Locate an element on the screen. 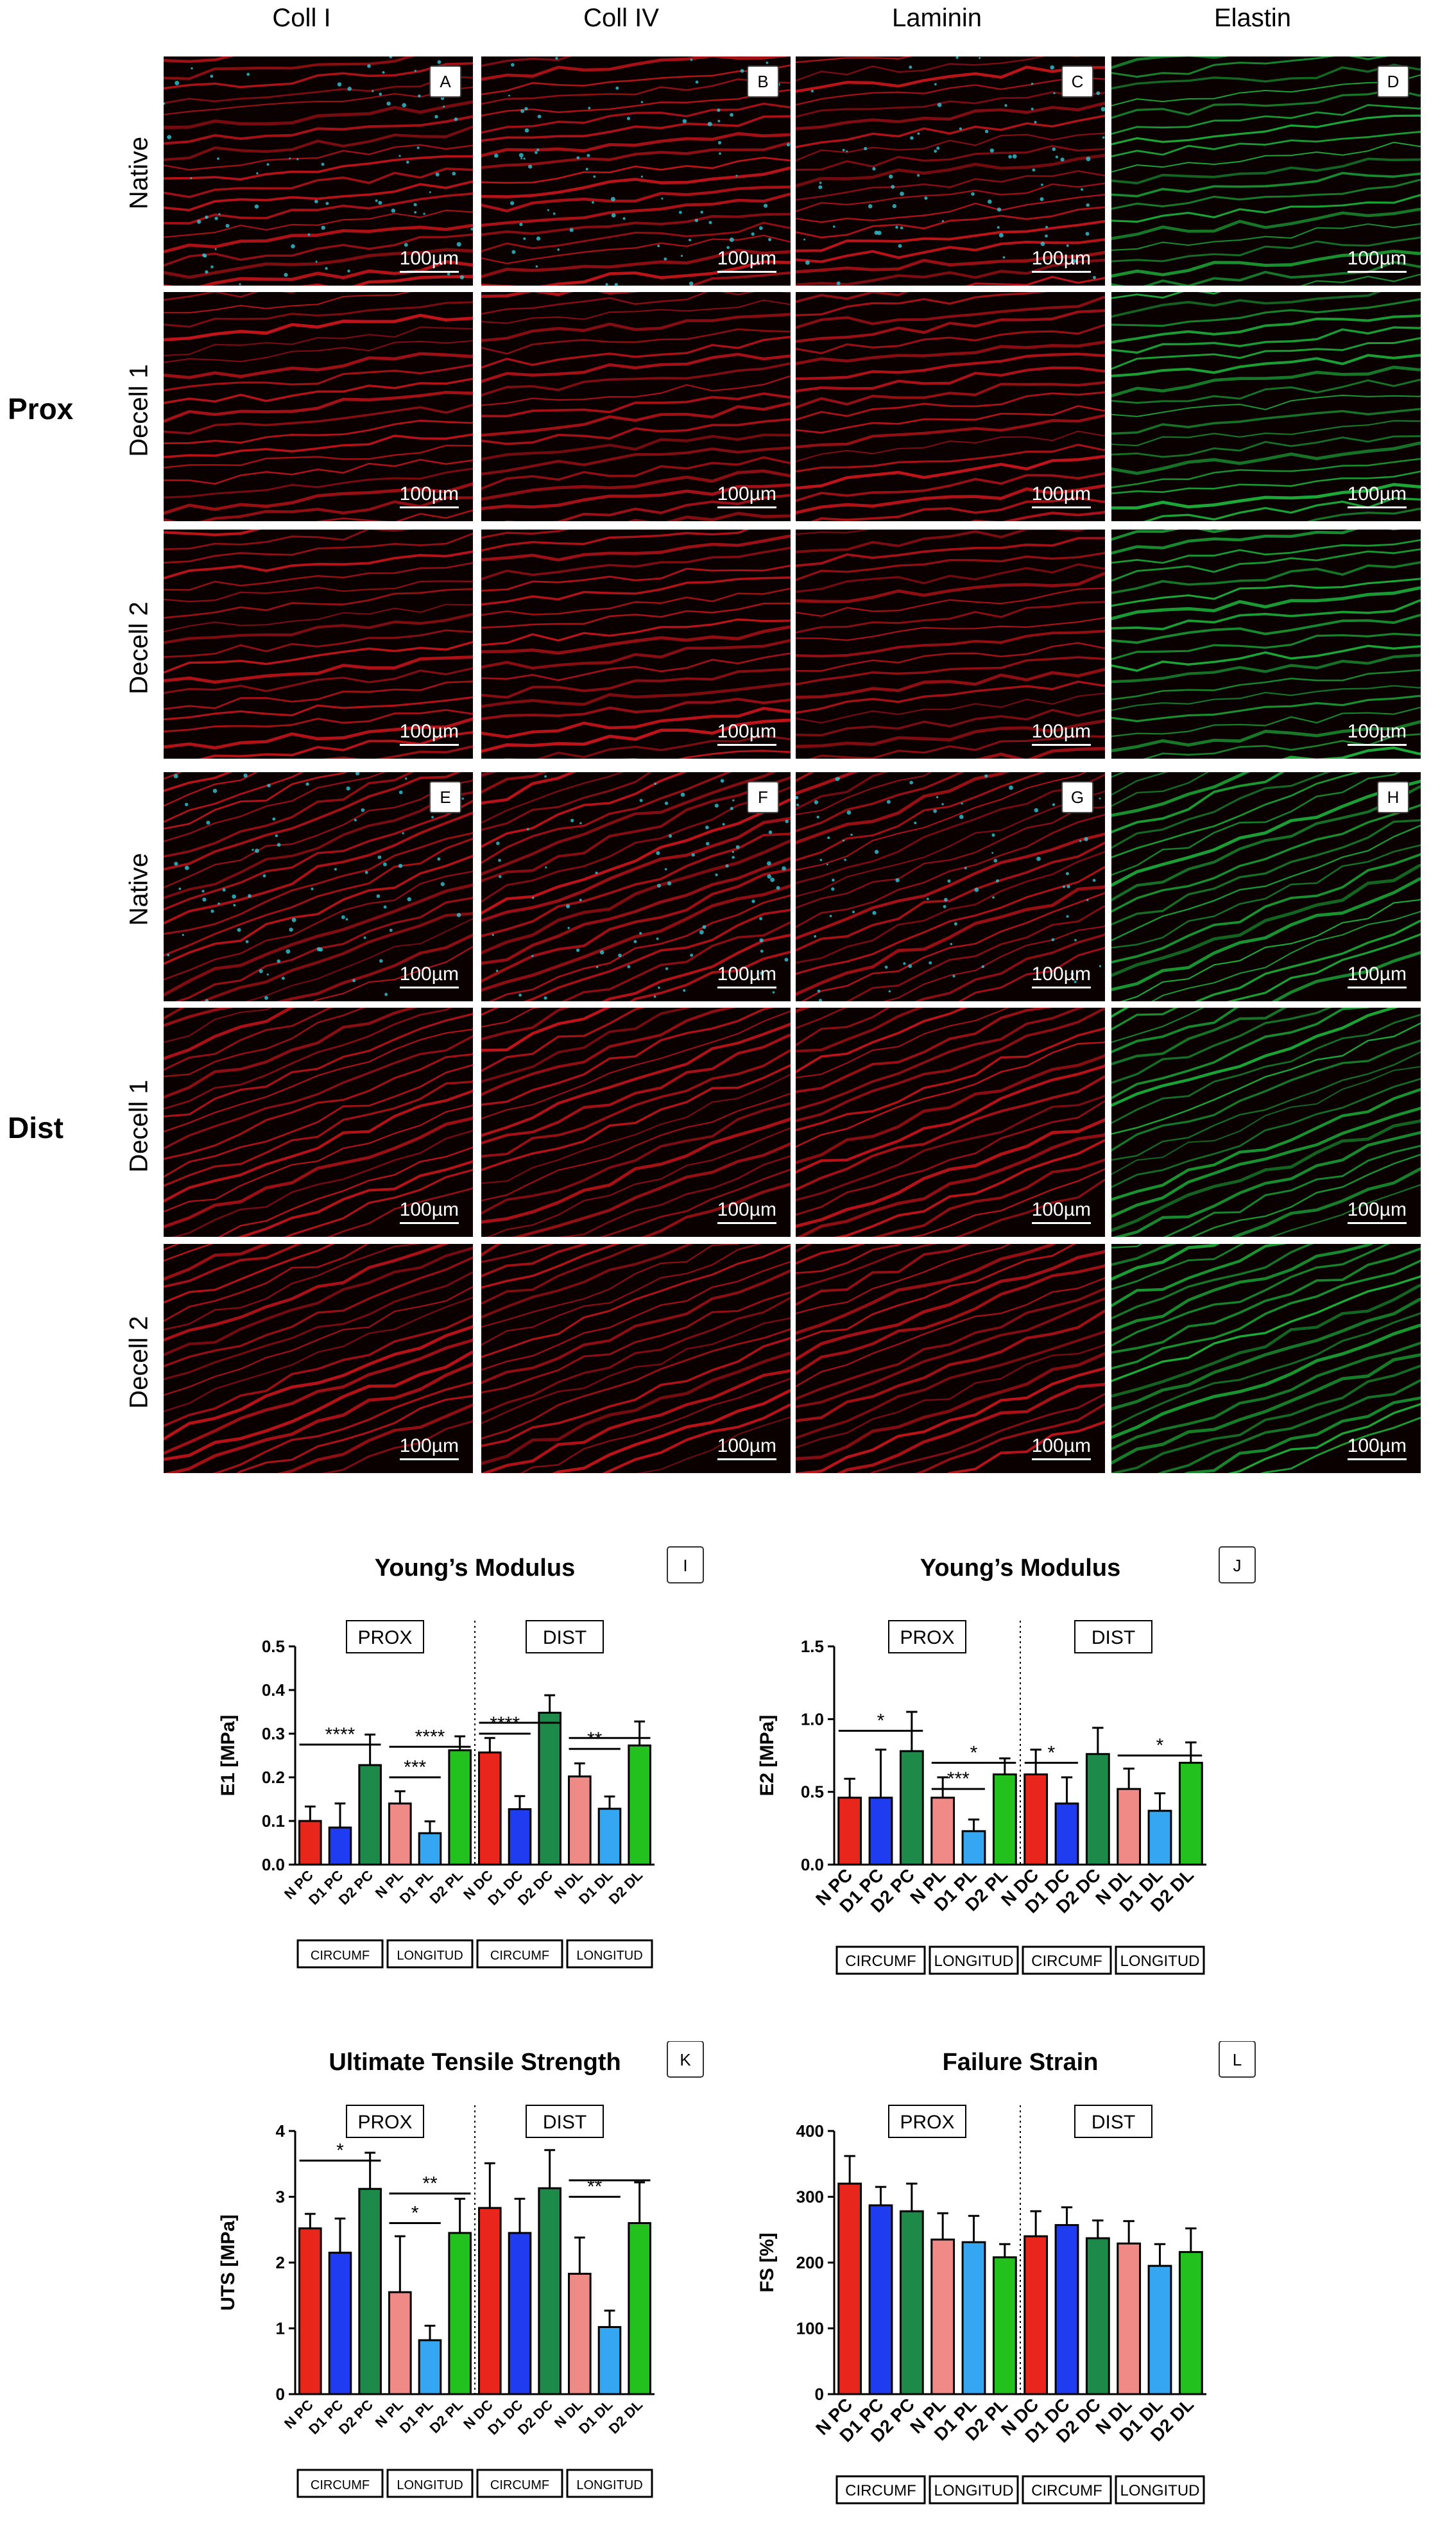  section-label: DIST is located at coordinates (565, 1637).